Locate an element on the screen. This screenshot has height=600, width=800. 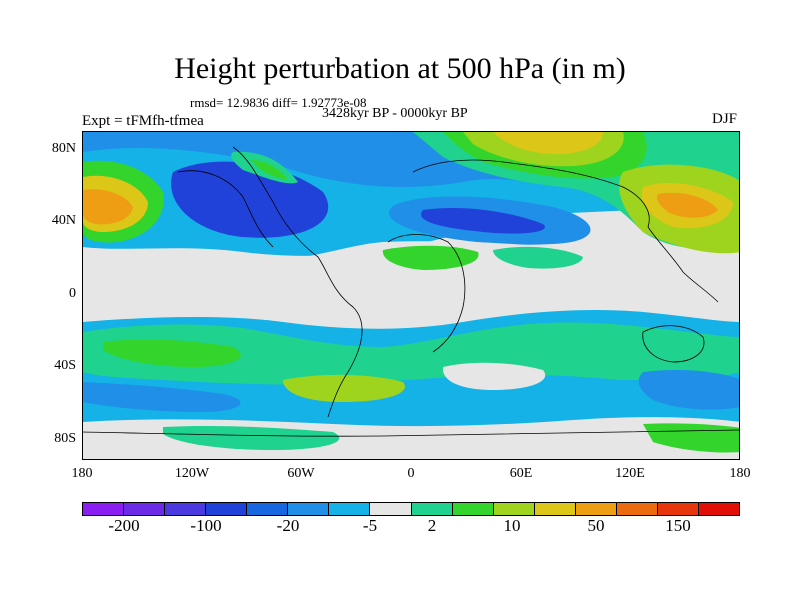
stats-text: rmsd= 12.9836 diff= 1.92773e-08 is located at coordinates (278, 102).